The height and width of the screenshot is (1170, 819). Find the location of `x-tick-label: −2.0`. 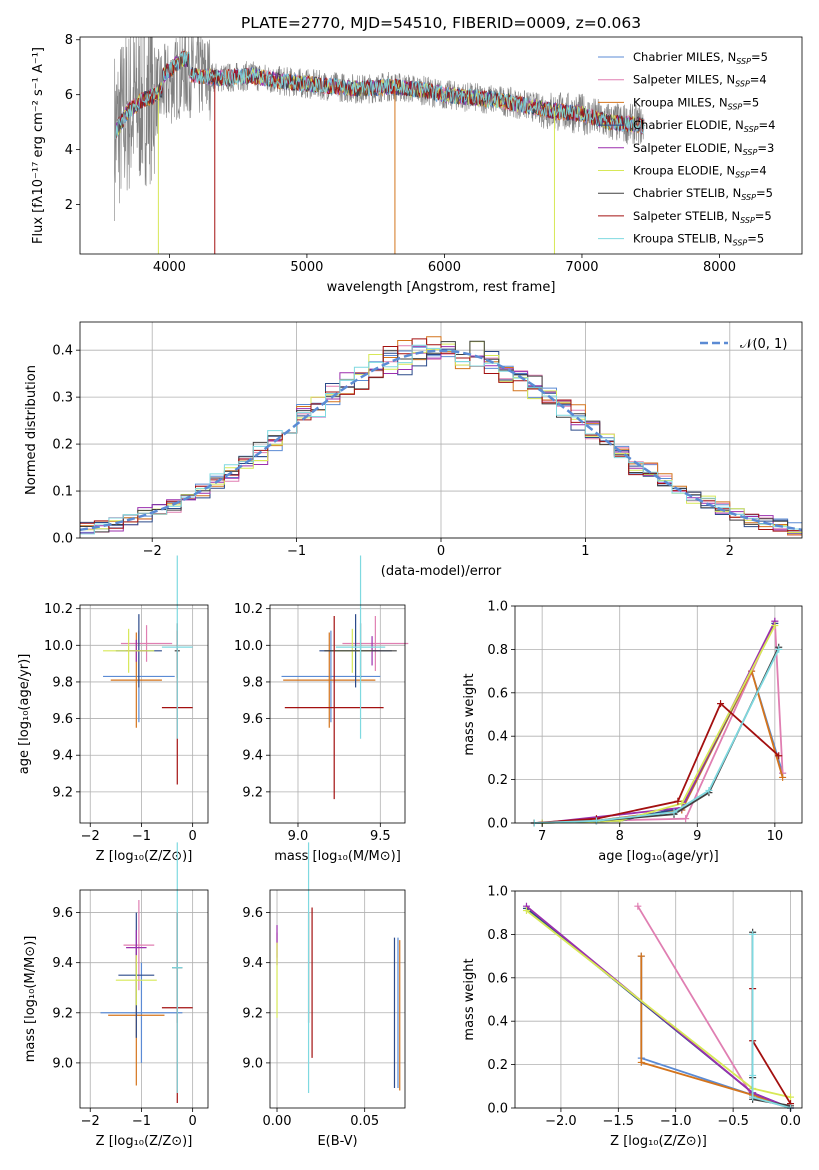

x-tick-label: −2.0 is located at coordinates (561, 1121).